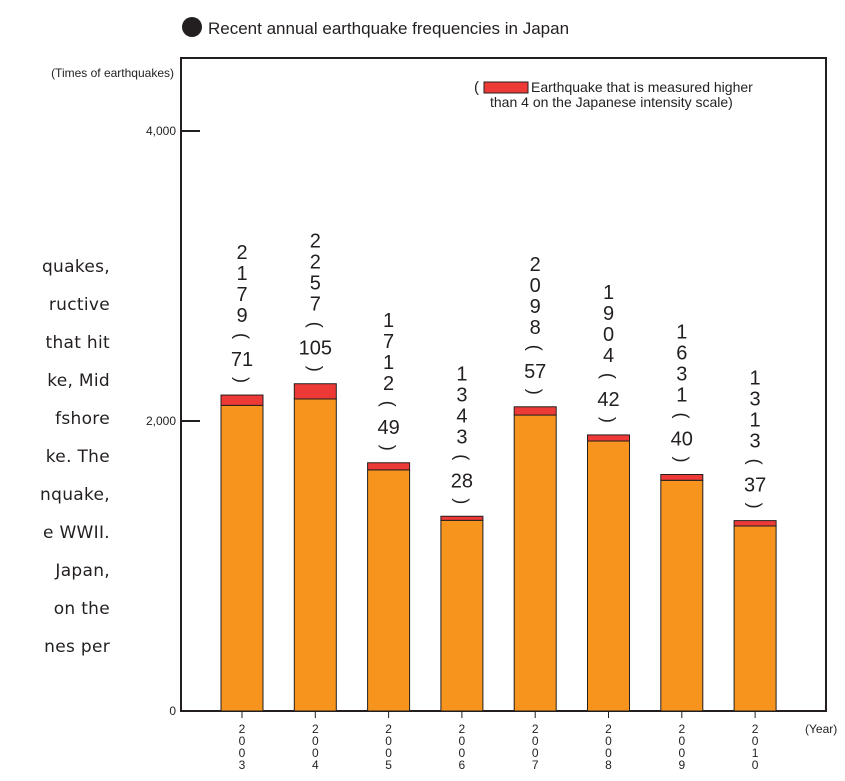 This screenshot has width=845, height=781. Describe the element at coordinates (77, 343) in the screenshot. I see `side-text-line: that hit` at that location.